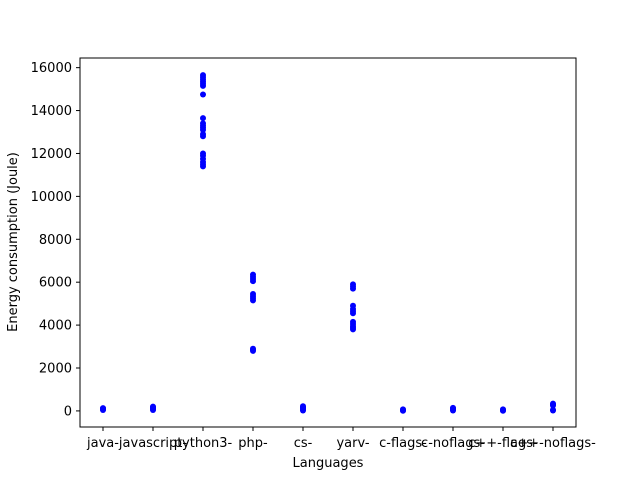 The width and height of the screenshot is (640, 480). What do you see at coordinates (303, 443) in the screenshot?
I see `x-tick-label: cs-` at bounding box center [303, 443].